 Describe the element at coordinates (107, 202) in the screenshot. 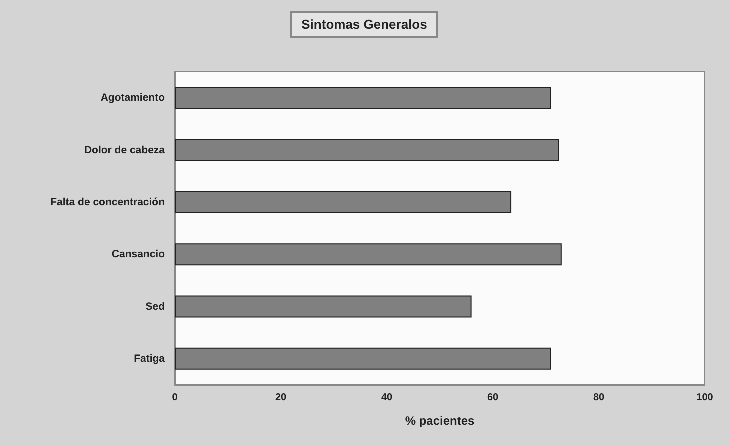

I see `y-tick-label: Falta de concentración` at that location.